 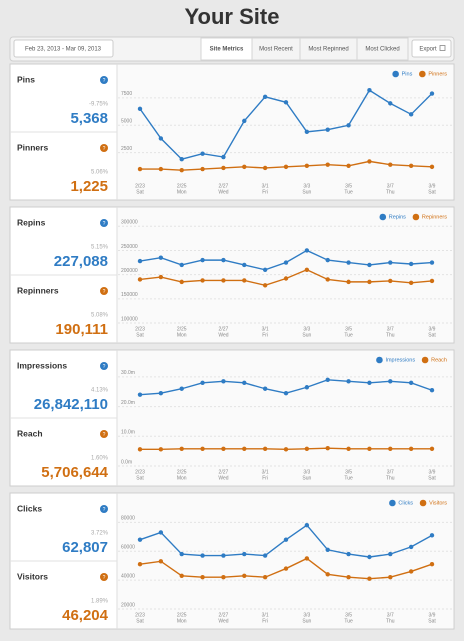 I want to click on tab-label: Most Clicked, so click(x=382, y=50).